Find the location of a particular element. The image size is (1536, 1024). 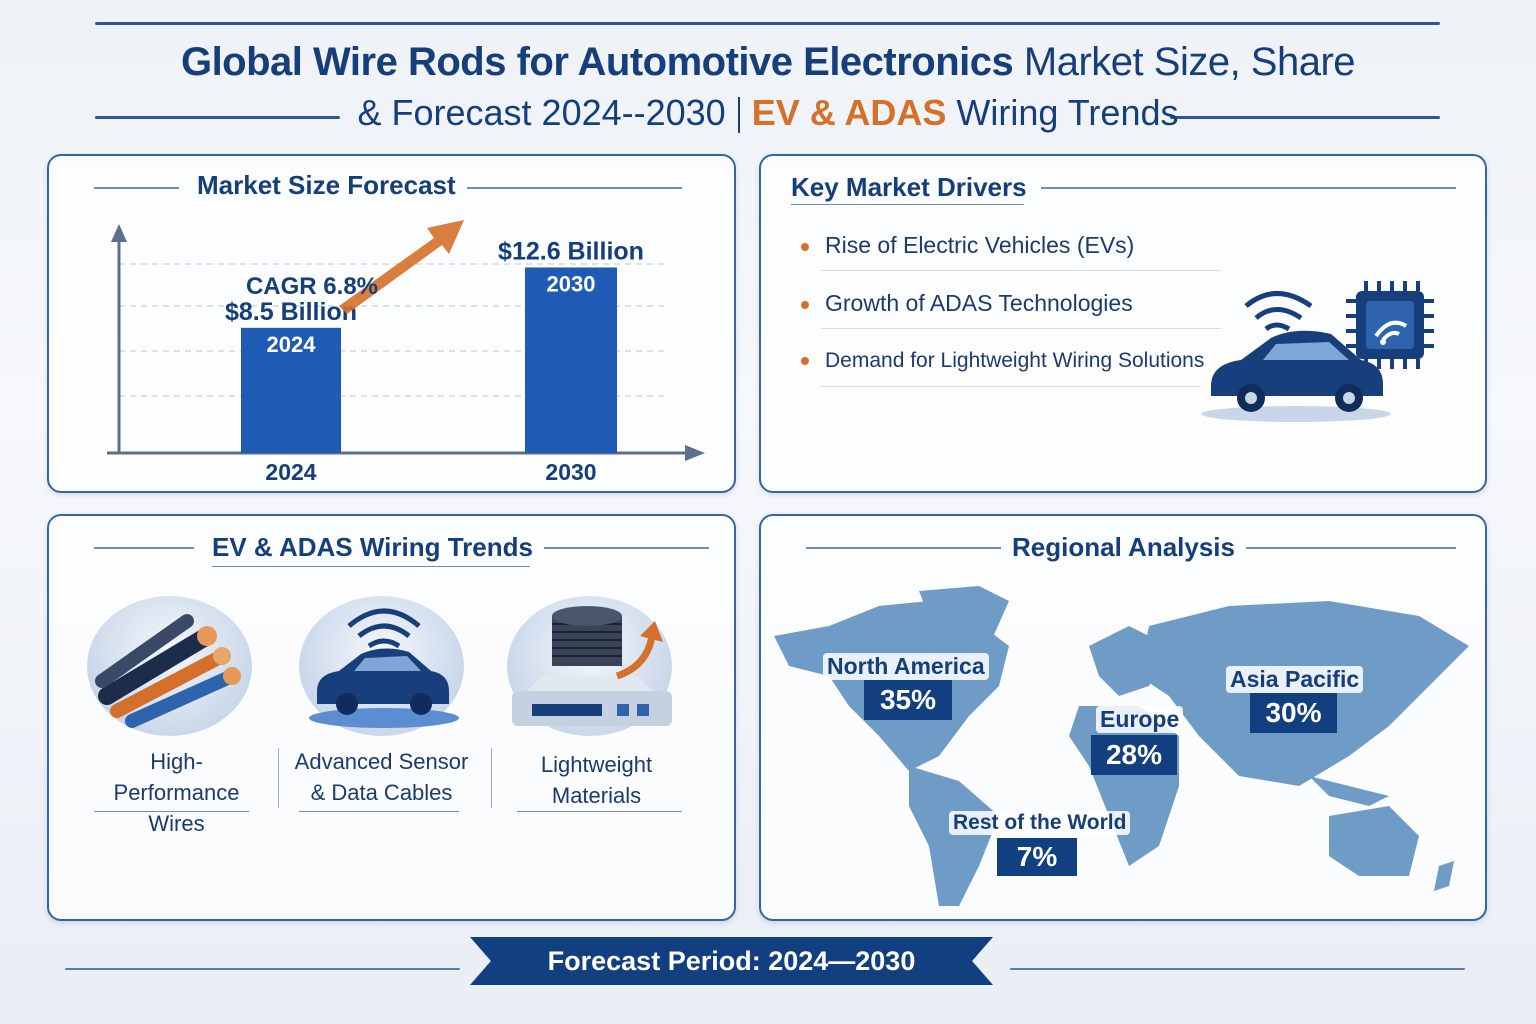

region-share-asia-pacific: 30% is located at coordinates (1293, 713).